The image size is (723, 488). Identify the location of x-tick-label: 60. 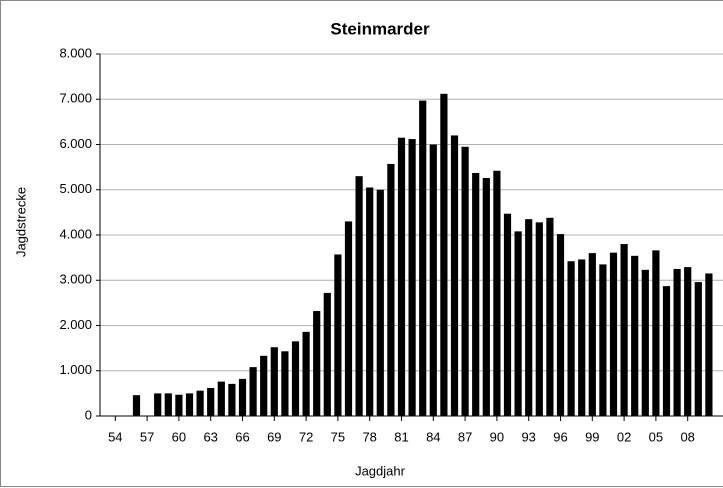
(179, 436).